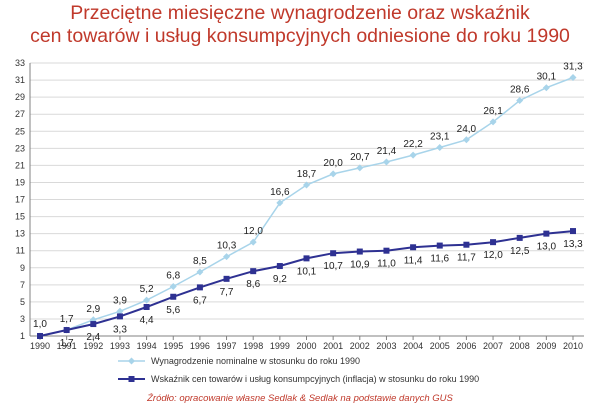  Describe the element at coordinates (467, 129) in the screenshot. I see `data-label: 24,0` at that location.